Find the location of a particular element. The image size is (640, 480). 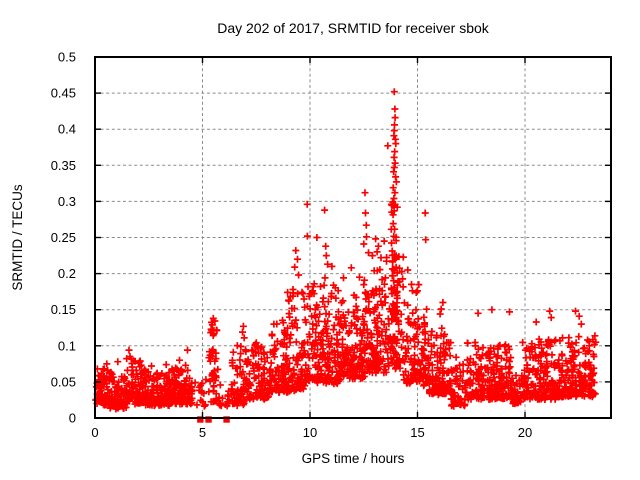

y-tick-label: 0.25 is located at coordinates (63, 237).